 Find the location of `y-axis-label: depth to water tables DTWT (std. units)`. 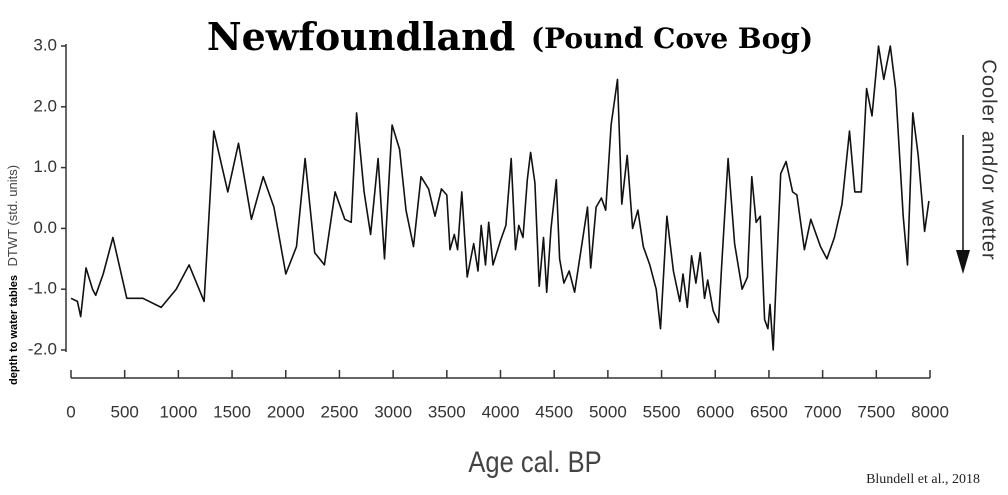

y-axis-label: depth to water tables DTWT (std. units) is located at coordinates (13, 275).